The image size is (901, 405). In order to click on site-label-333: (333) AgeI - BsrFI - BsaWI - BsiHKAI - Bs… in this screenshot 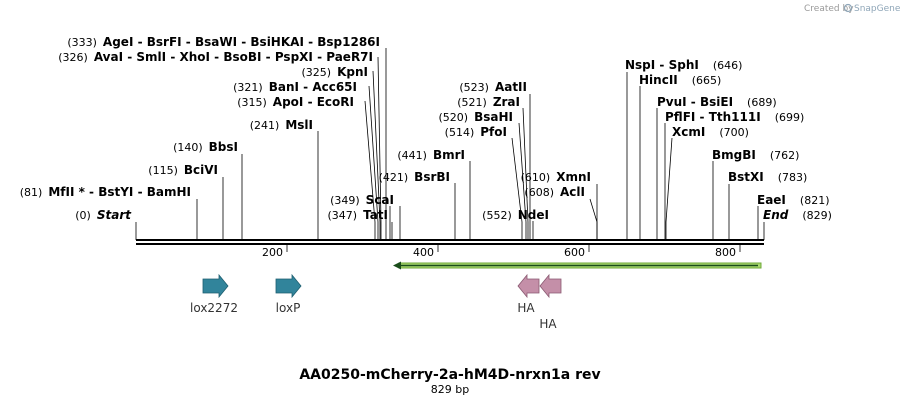, I will do `click(223, 42)`.